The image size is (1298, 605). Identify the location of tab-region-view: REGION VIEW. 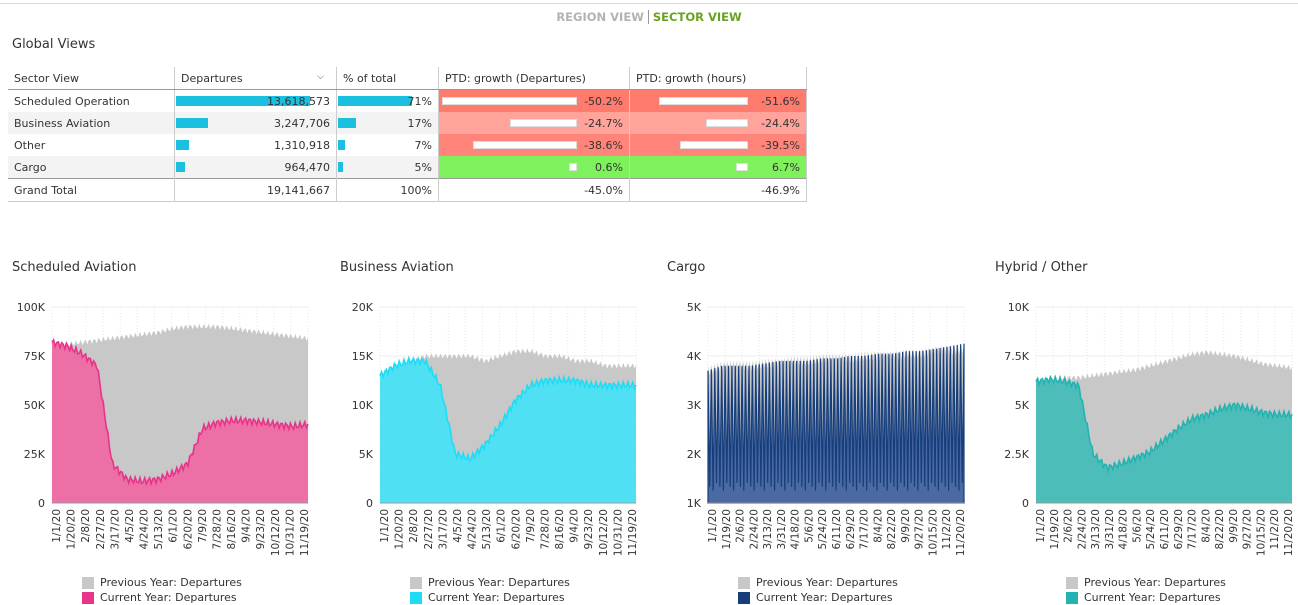
(600, 17).